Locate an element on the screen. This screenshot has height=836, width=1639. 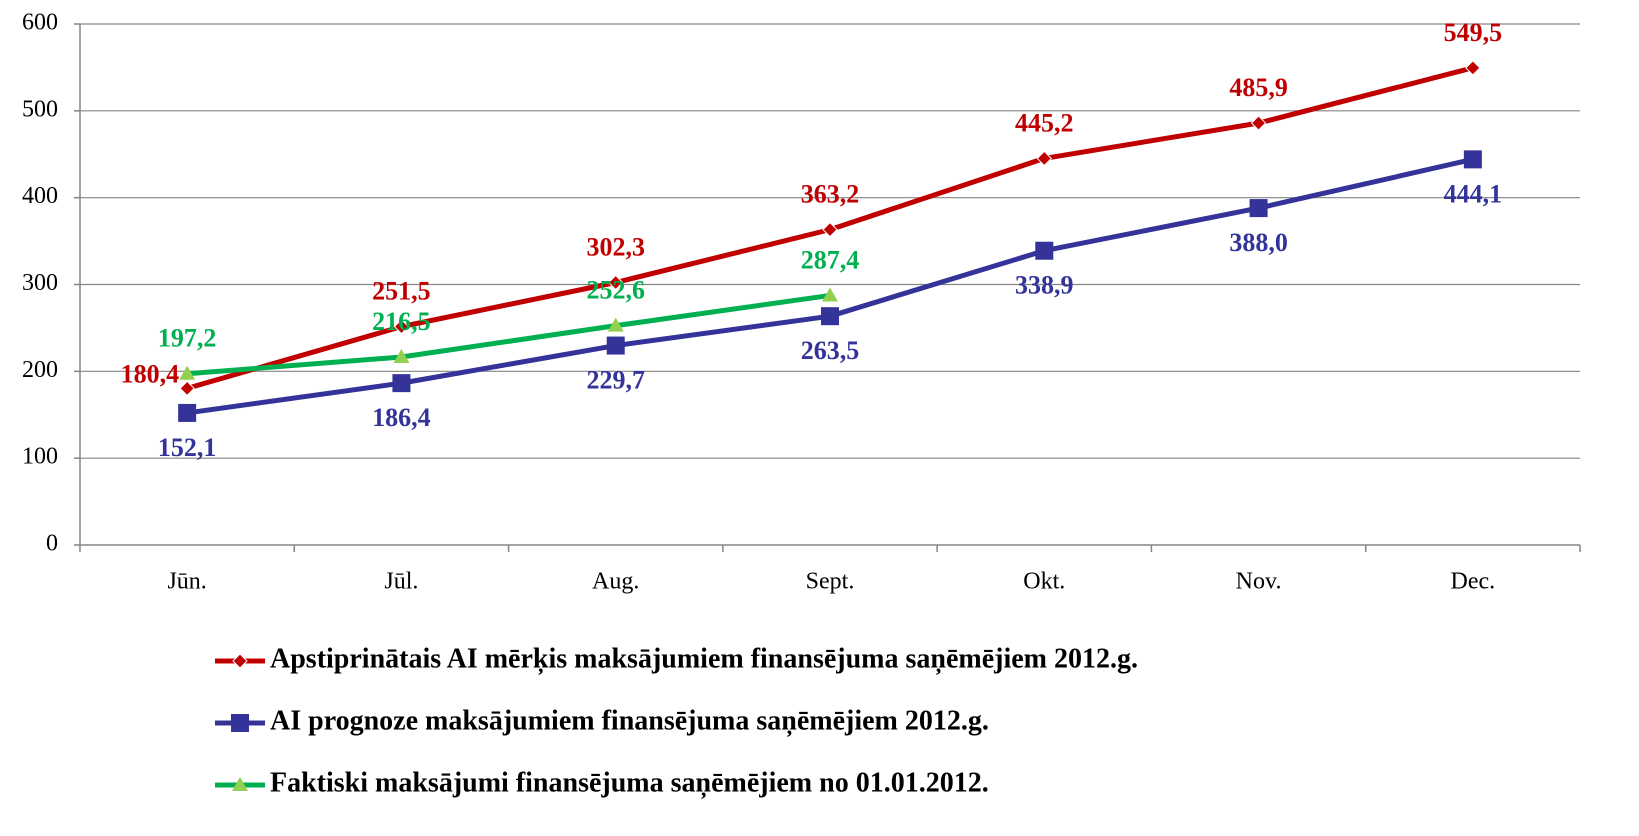
x-tick-label: Okt. is located at coordinates (1044, 582).